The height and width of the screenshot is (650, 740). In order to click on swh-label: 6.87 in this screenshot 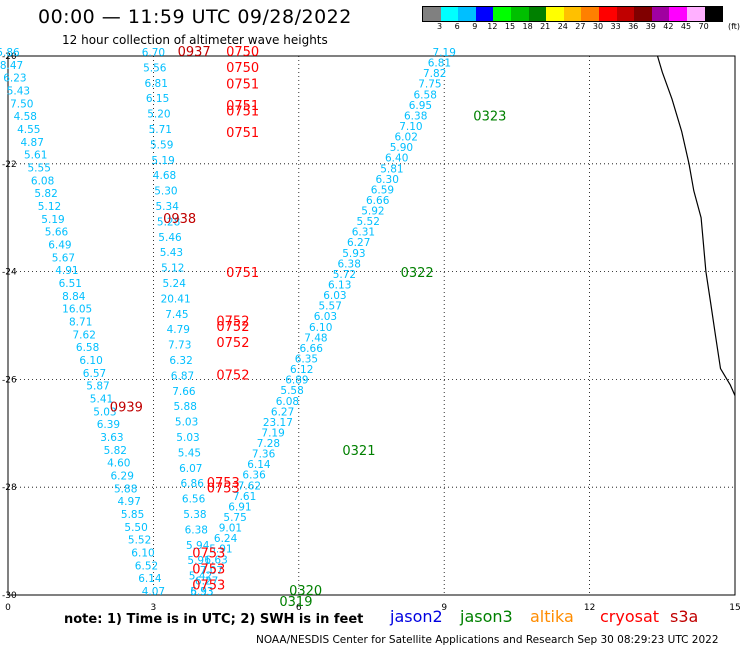, I will do `click(182, 376)`.